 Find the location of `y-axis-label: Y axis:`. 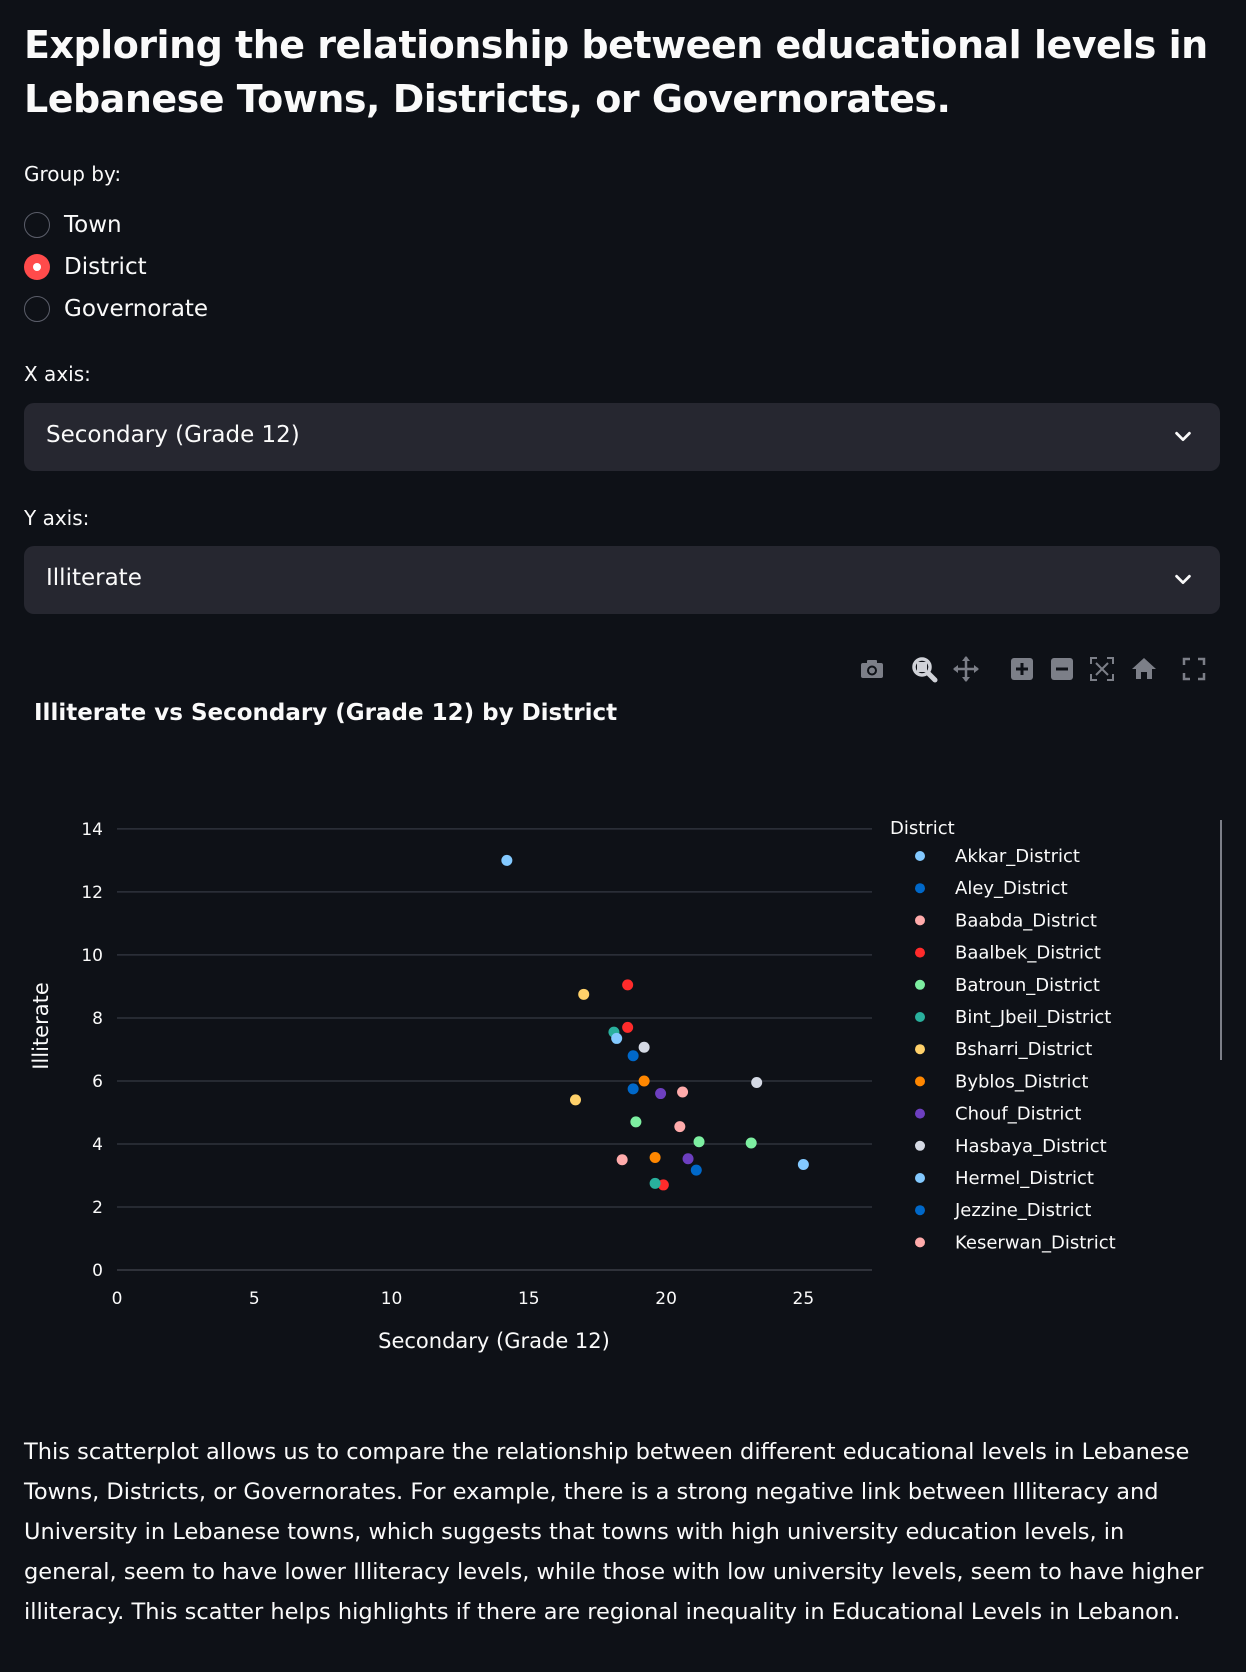

y-axis-label: Y axis: is located at coordinates (57, 518).